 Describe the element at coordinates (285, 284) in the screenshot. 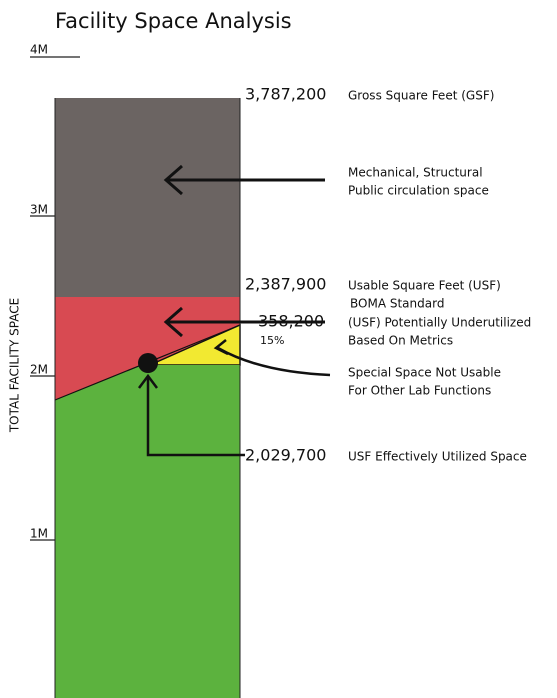

I see `value-label: 2,387,900` at that location.